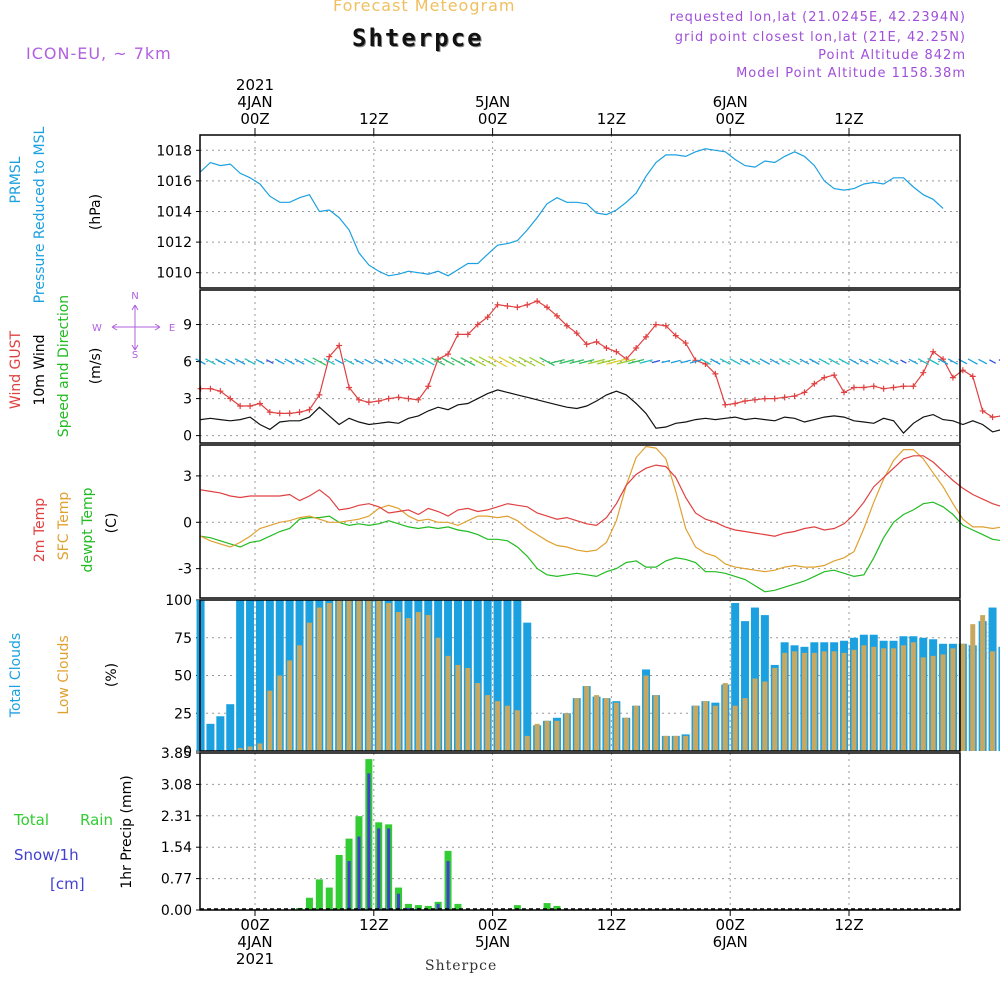 This screenshot has height=1000, width=1000. I want to click on pressure-tick-label: 1018, so click(174, 151).